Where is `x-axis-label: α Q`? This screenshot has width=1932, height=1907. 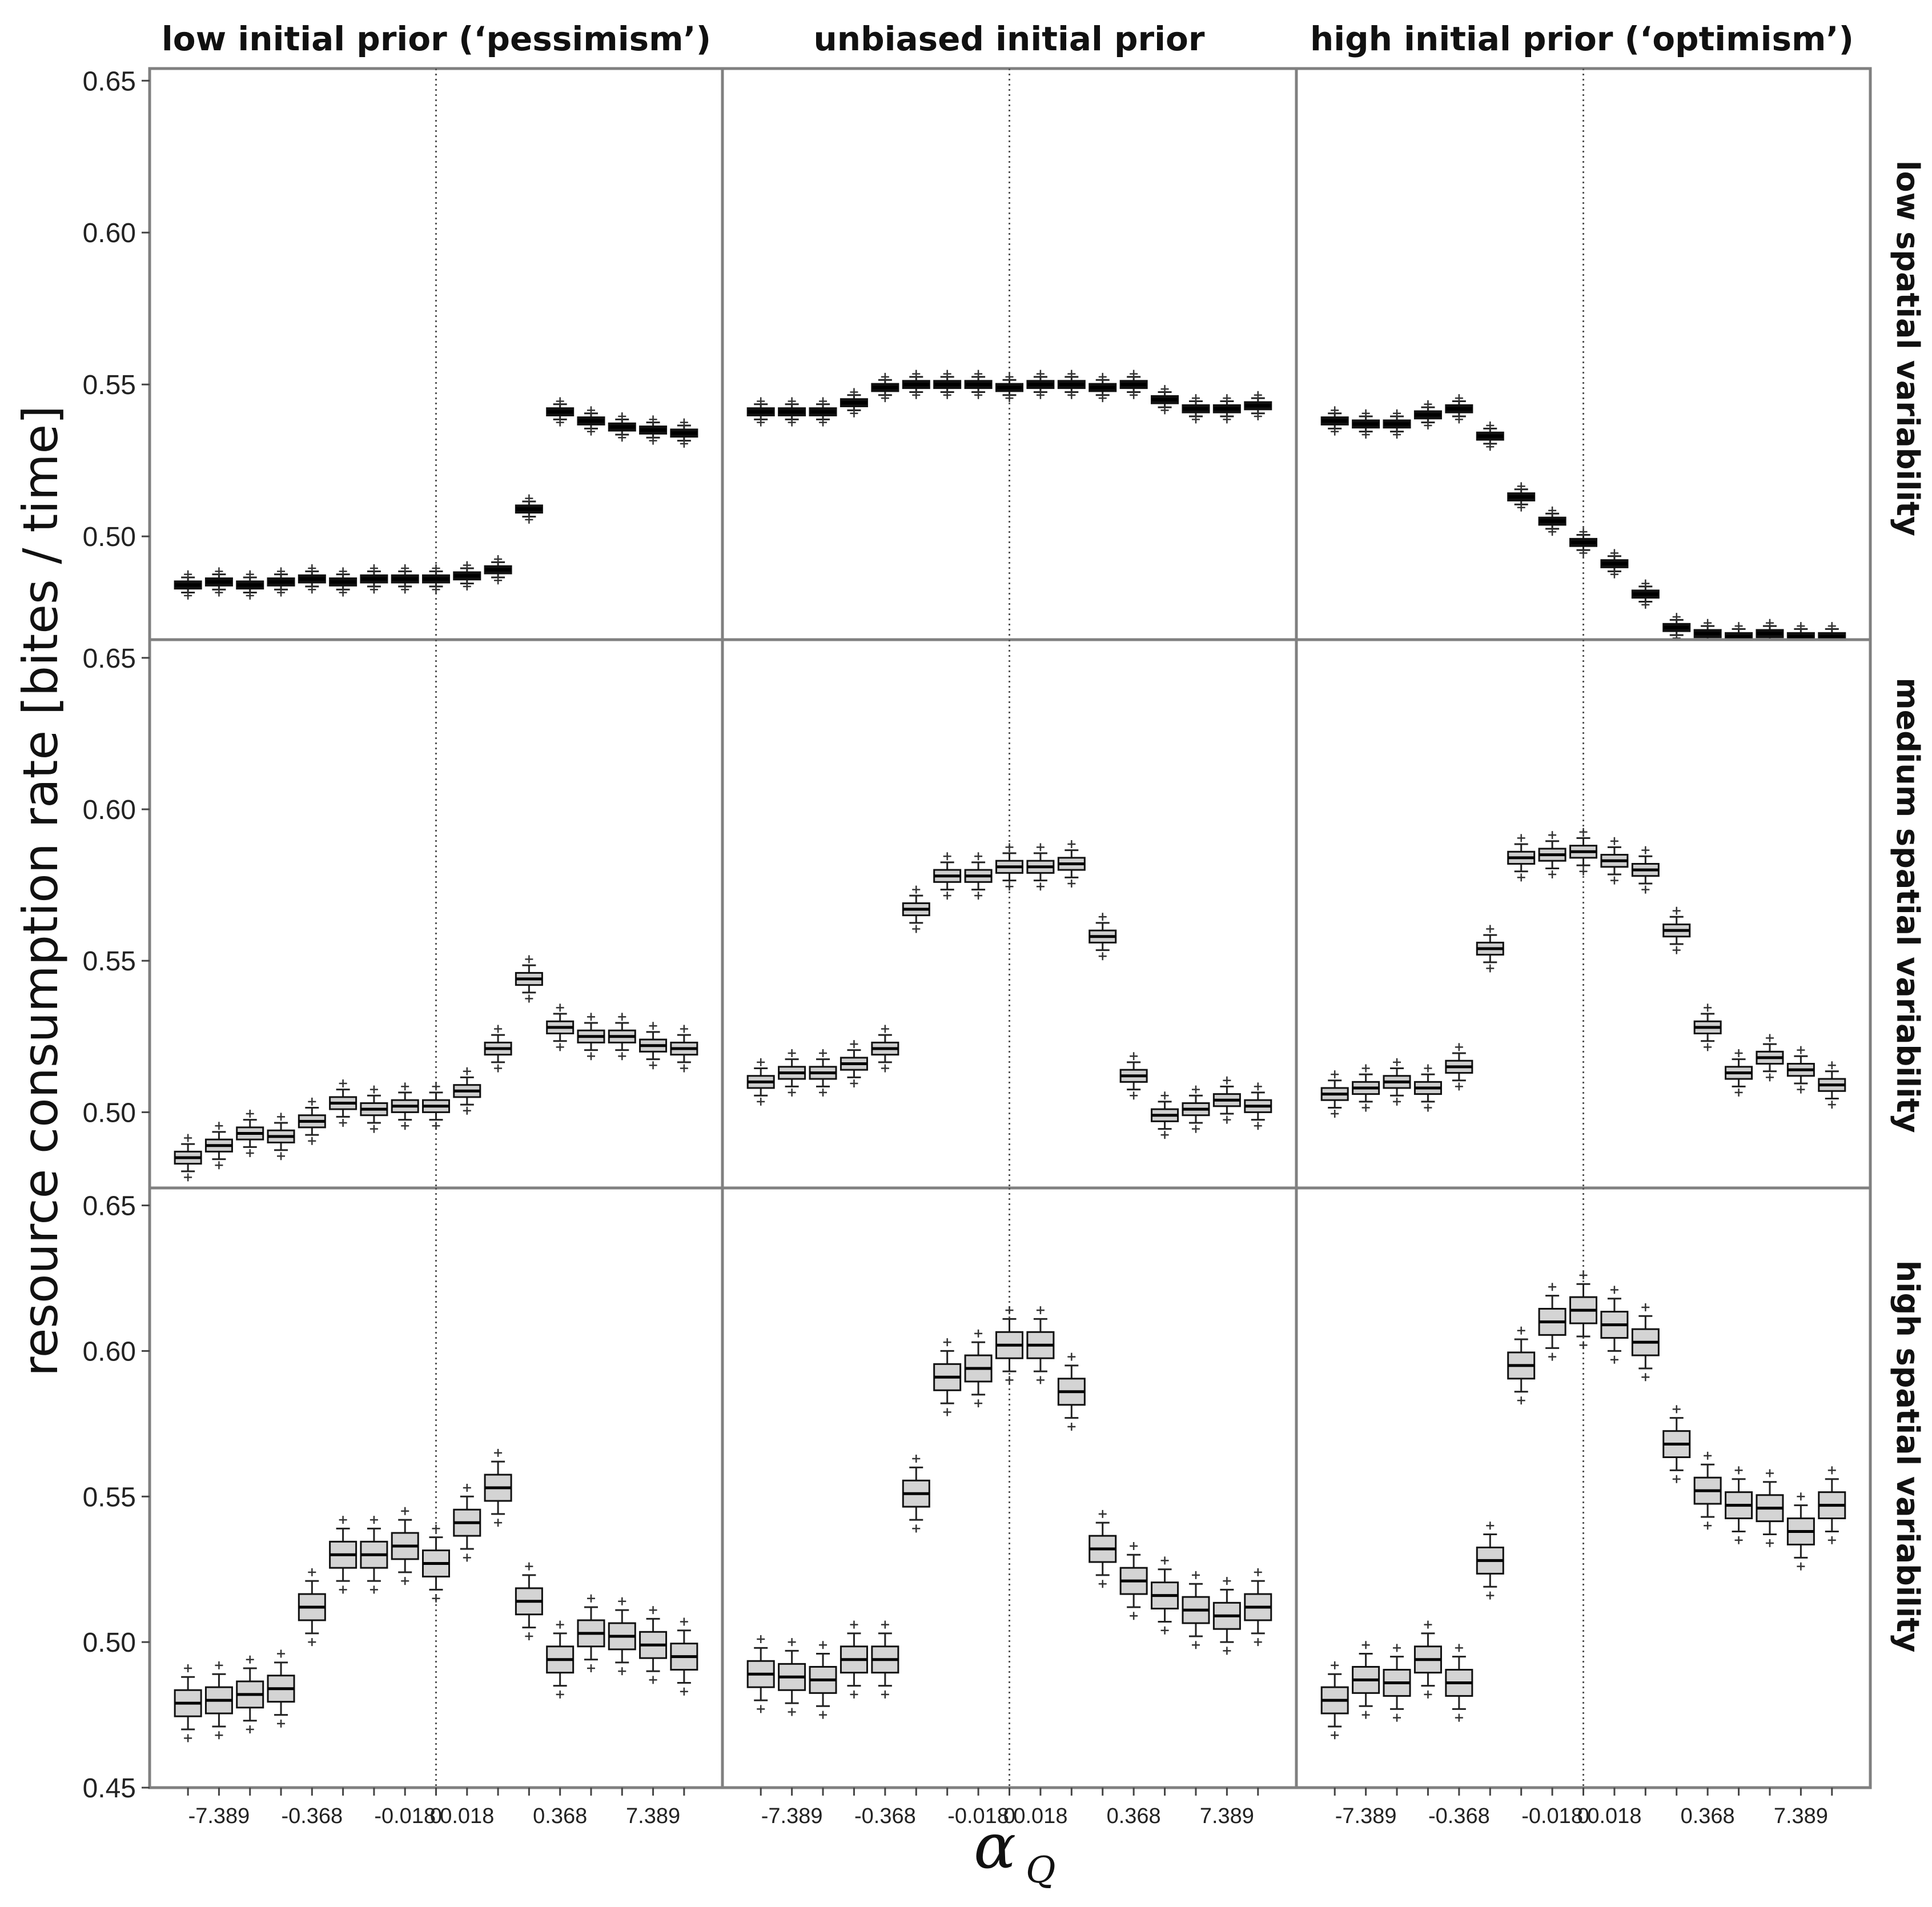 x-axis-label: α Q is located at coordinates (1015, 1850).